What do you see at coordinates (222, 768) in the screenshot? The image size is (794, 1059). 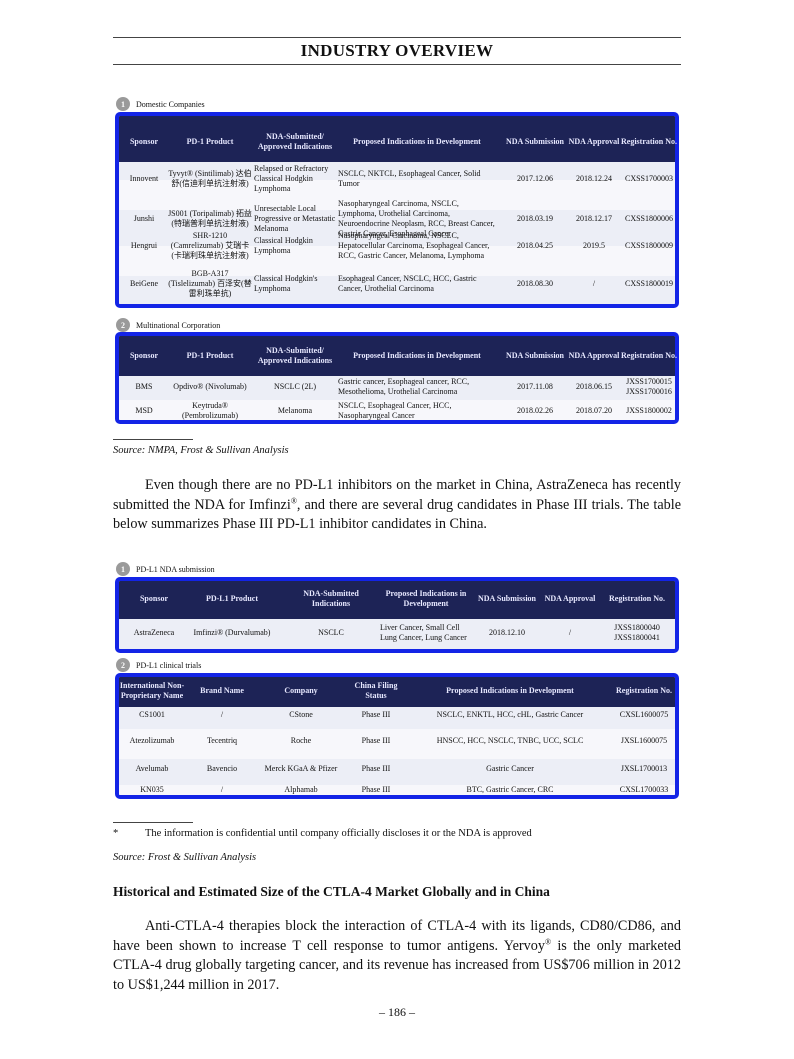 I see `table-cell: Bavencio` at bounding box center [222, 768].